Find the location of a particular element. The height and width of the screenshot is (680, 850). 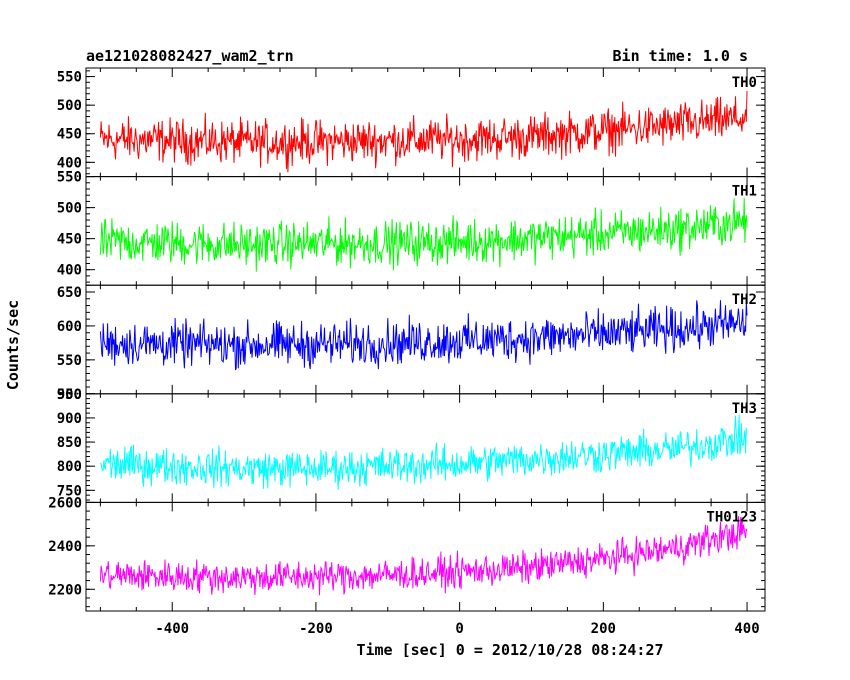

y-tick-label: 850 is located at coordinates (69, 443).